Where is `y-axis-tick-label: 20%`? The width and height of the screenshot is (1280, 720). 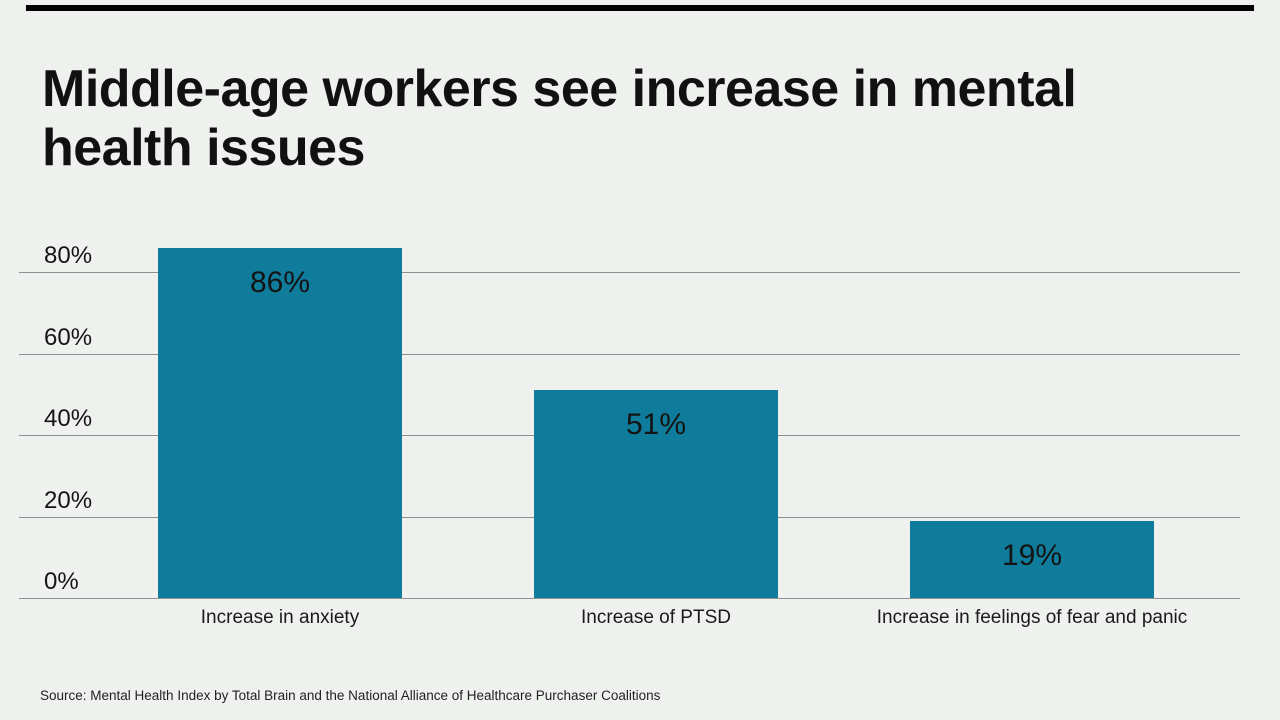
y-axis-tick-label: 20% is located at coordinates (68, 500).